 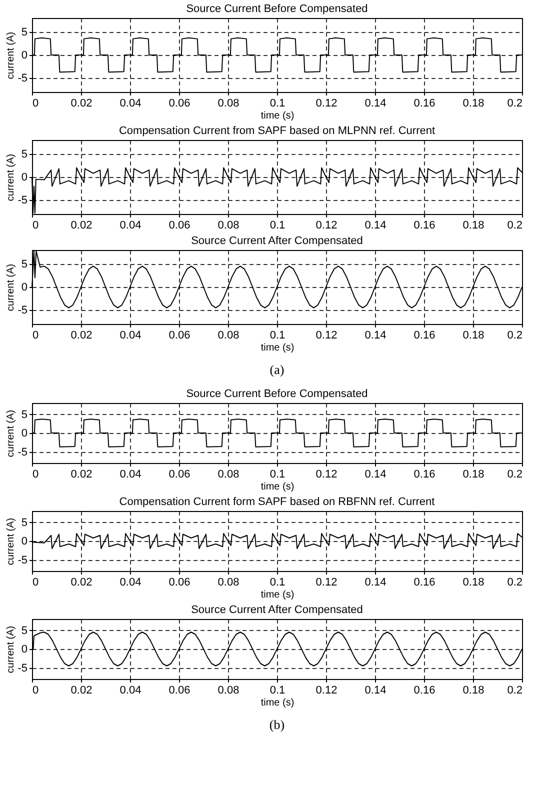 I want to click on chart-title: Compensation Current form SAPF based on RBFNN ref. Current, so click(x=277, y=502).